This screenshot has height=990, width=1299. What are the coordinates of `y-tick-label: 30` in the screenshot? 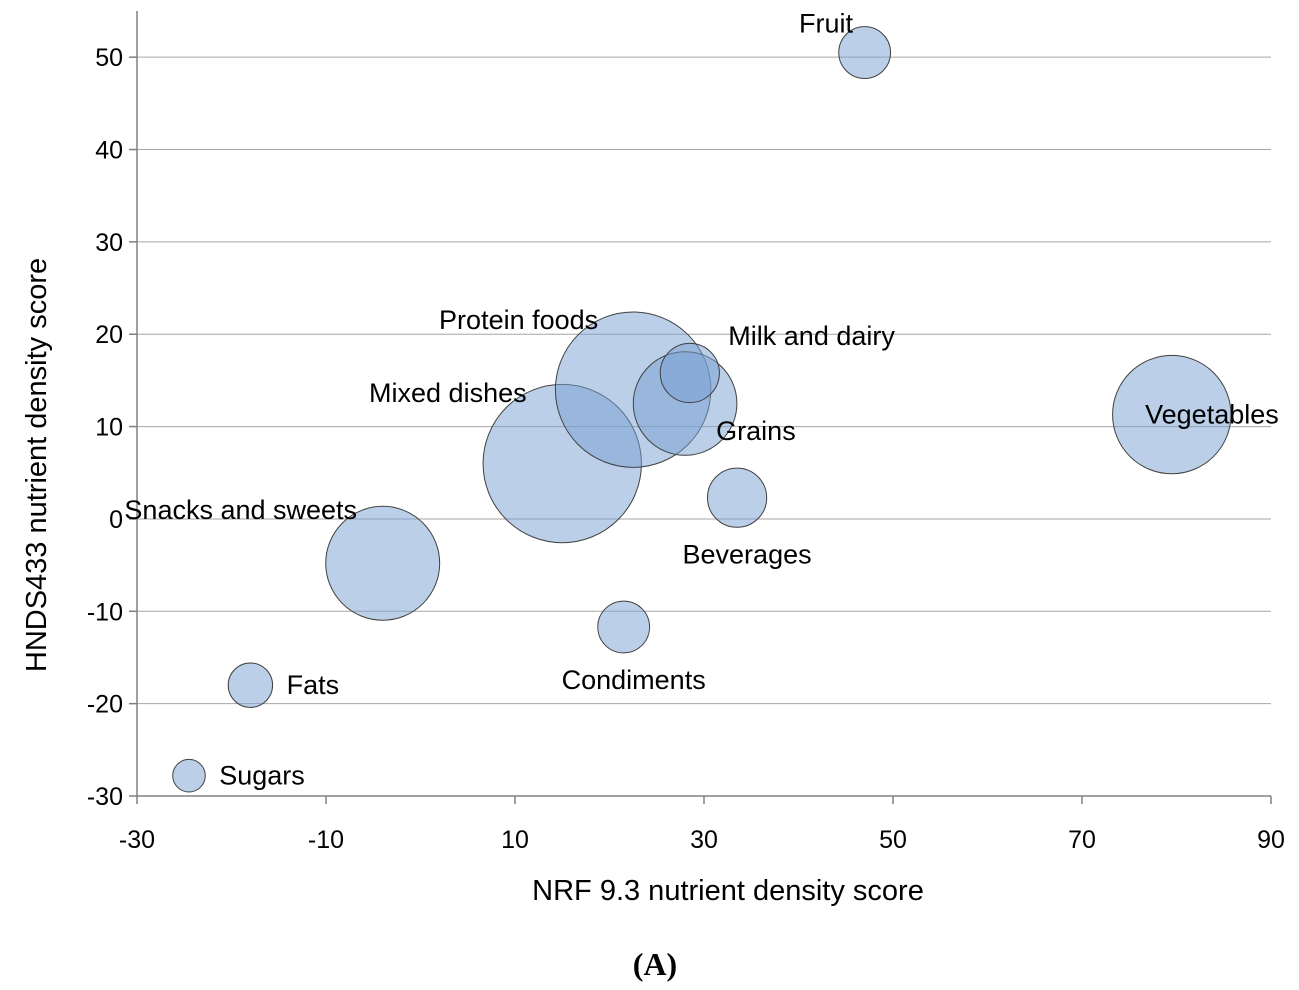 It's located at (109, 243).